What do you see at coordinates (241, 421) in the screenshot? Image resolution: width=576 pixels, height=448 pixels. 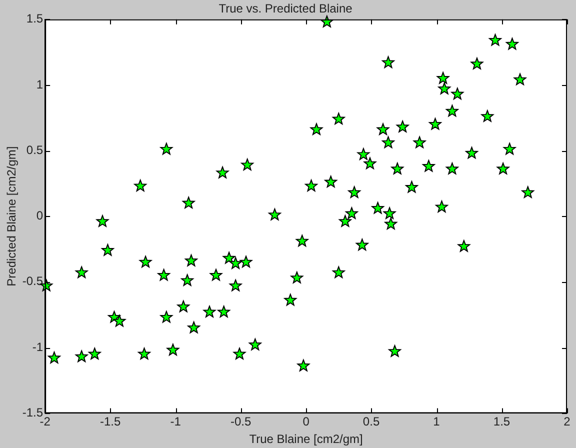 I see `x-tick-label: -0.5` at bounding box center [241, 421].